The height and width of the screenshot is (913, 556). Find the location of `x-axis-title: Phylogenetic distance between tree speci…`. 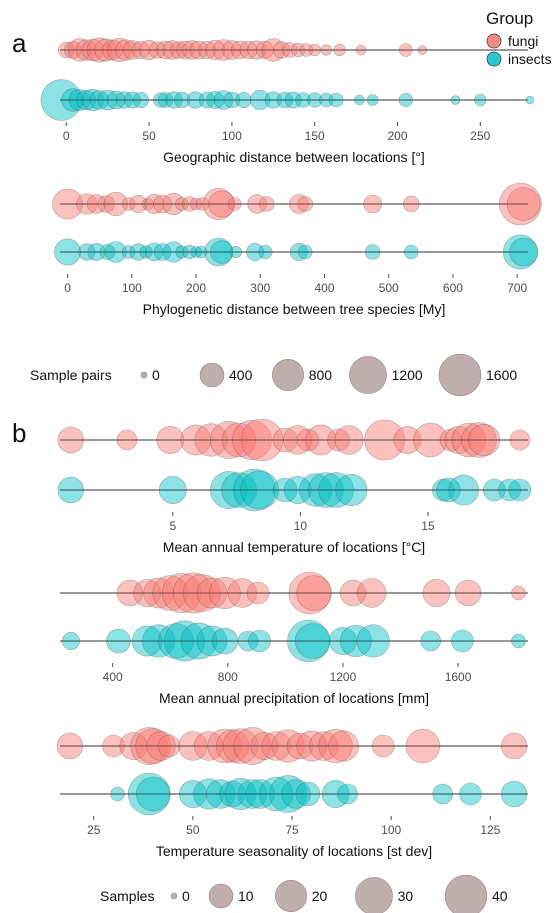

x-axis-title: Phylogenetic distance between tree speci… is located at coordinates (294, 309).